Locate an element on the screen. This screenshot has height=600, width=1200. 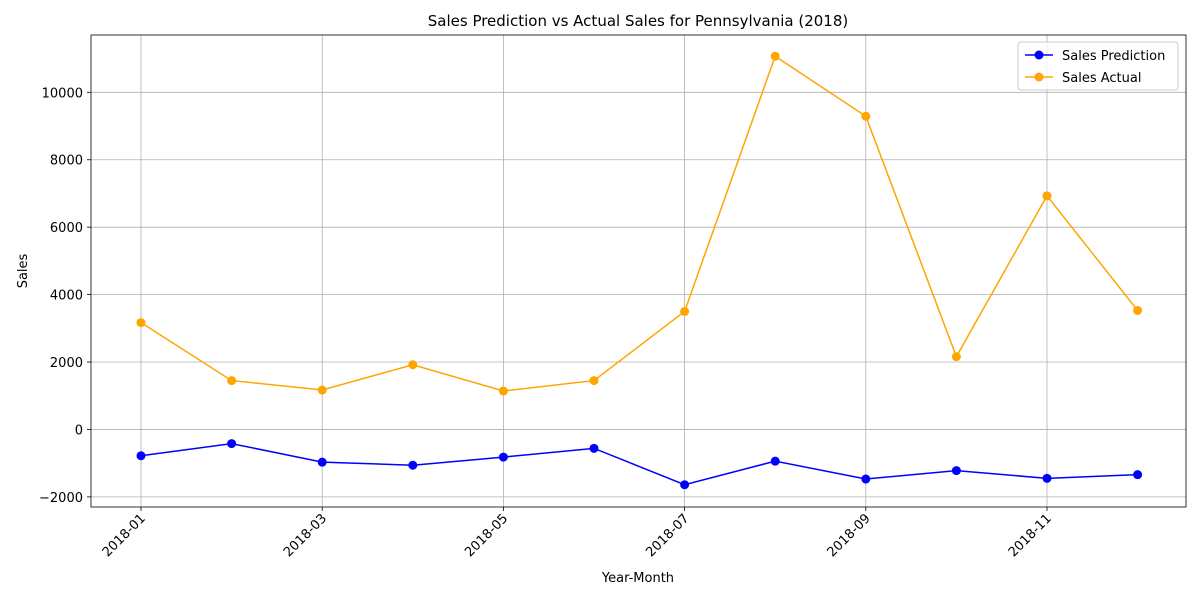
x-axis-label: Year-Month is located at coordinates (637, 578).